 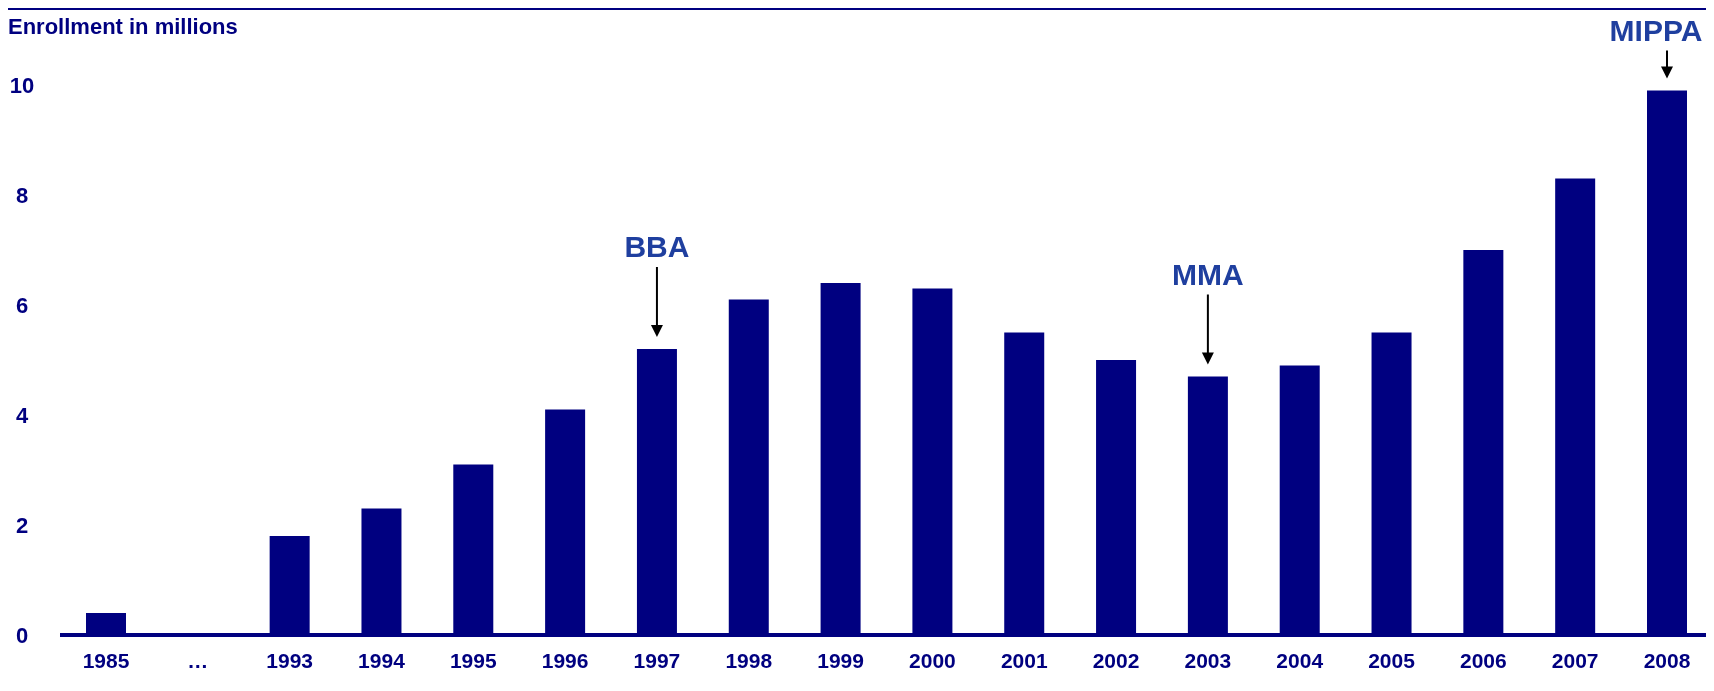 What do you see at coordinates (565, 660) in the screenshot?
I see `x-tick-label: 1996` at bounding box center [565, 660].